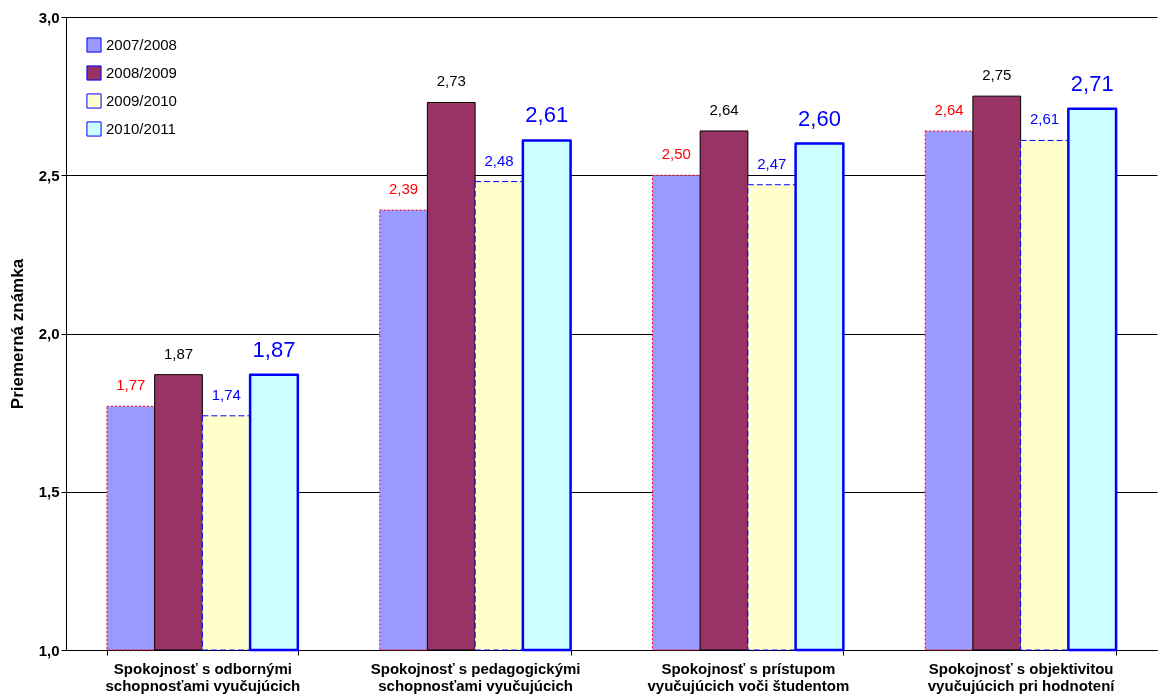 This screenshot has height=697, width=1167. I want to click on data-label: 2,71, so click(1092, 83).